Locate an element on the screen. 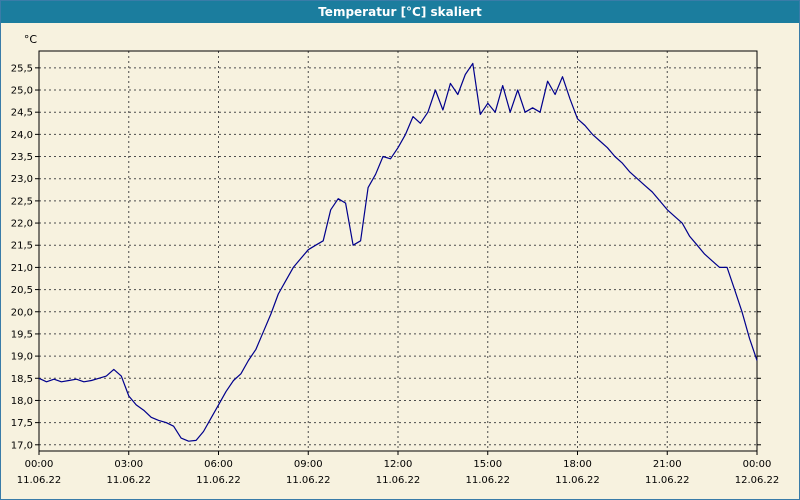 The height and width of the screenshot is (500, 800). x-tick-label: 12:00 is located at coordinates (398, 464).